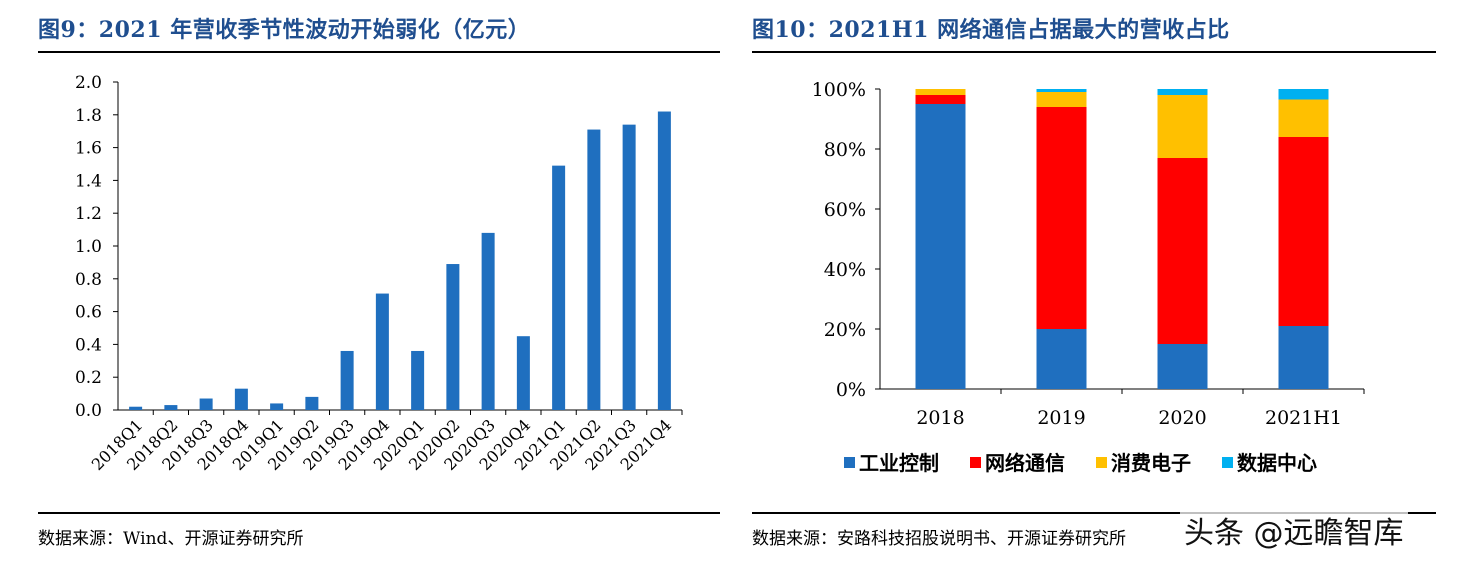 The height and width of the screenshot is (564, 1464). I want to click on y-tick-label: 1.0, so click(88, 247).